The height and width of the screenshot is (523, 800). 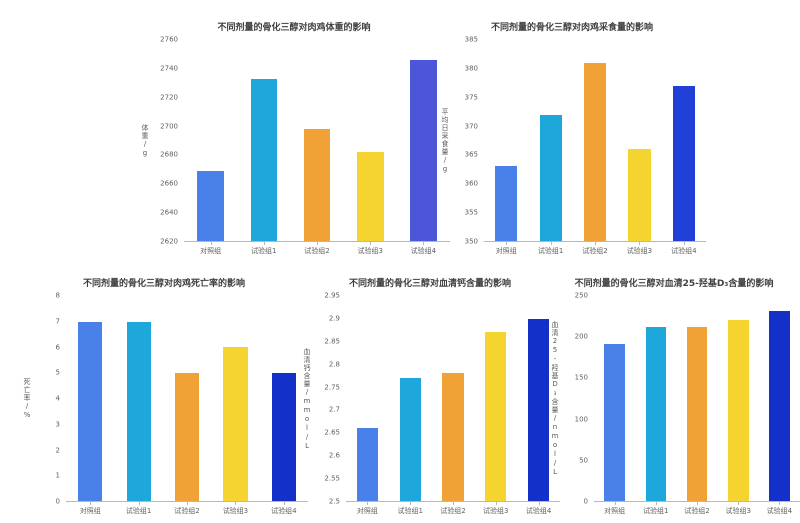 I want to click on chart-title: 不同剂量的骨化三醇对肉鸡采食量的影响, so click(x=571, y=28).